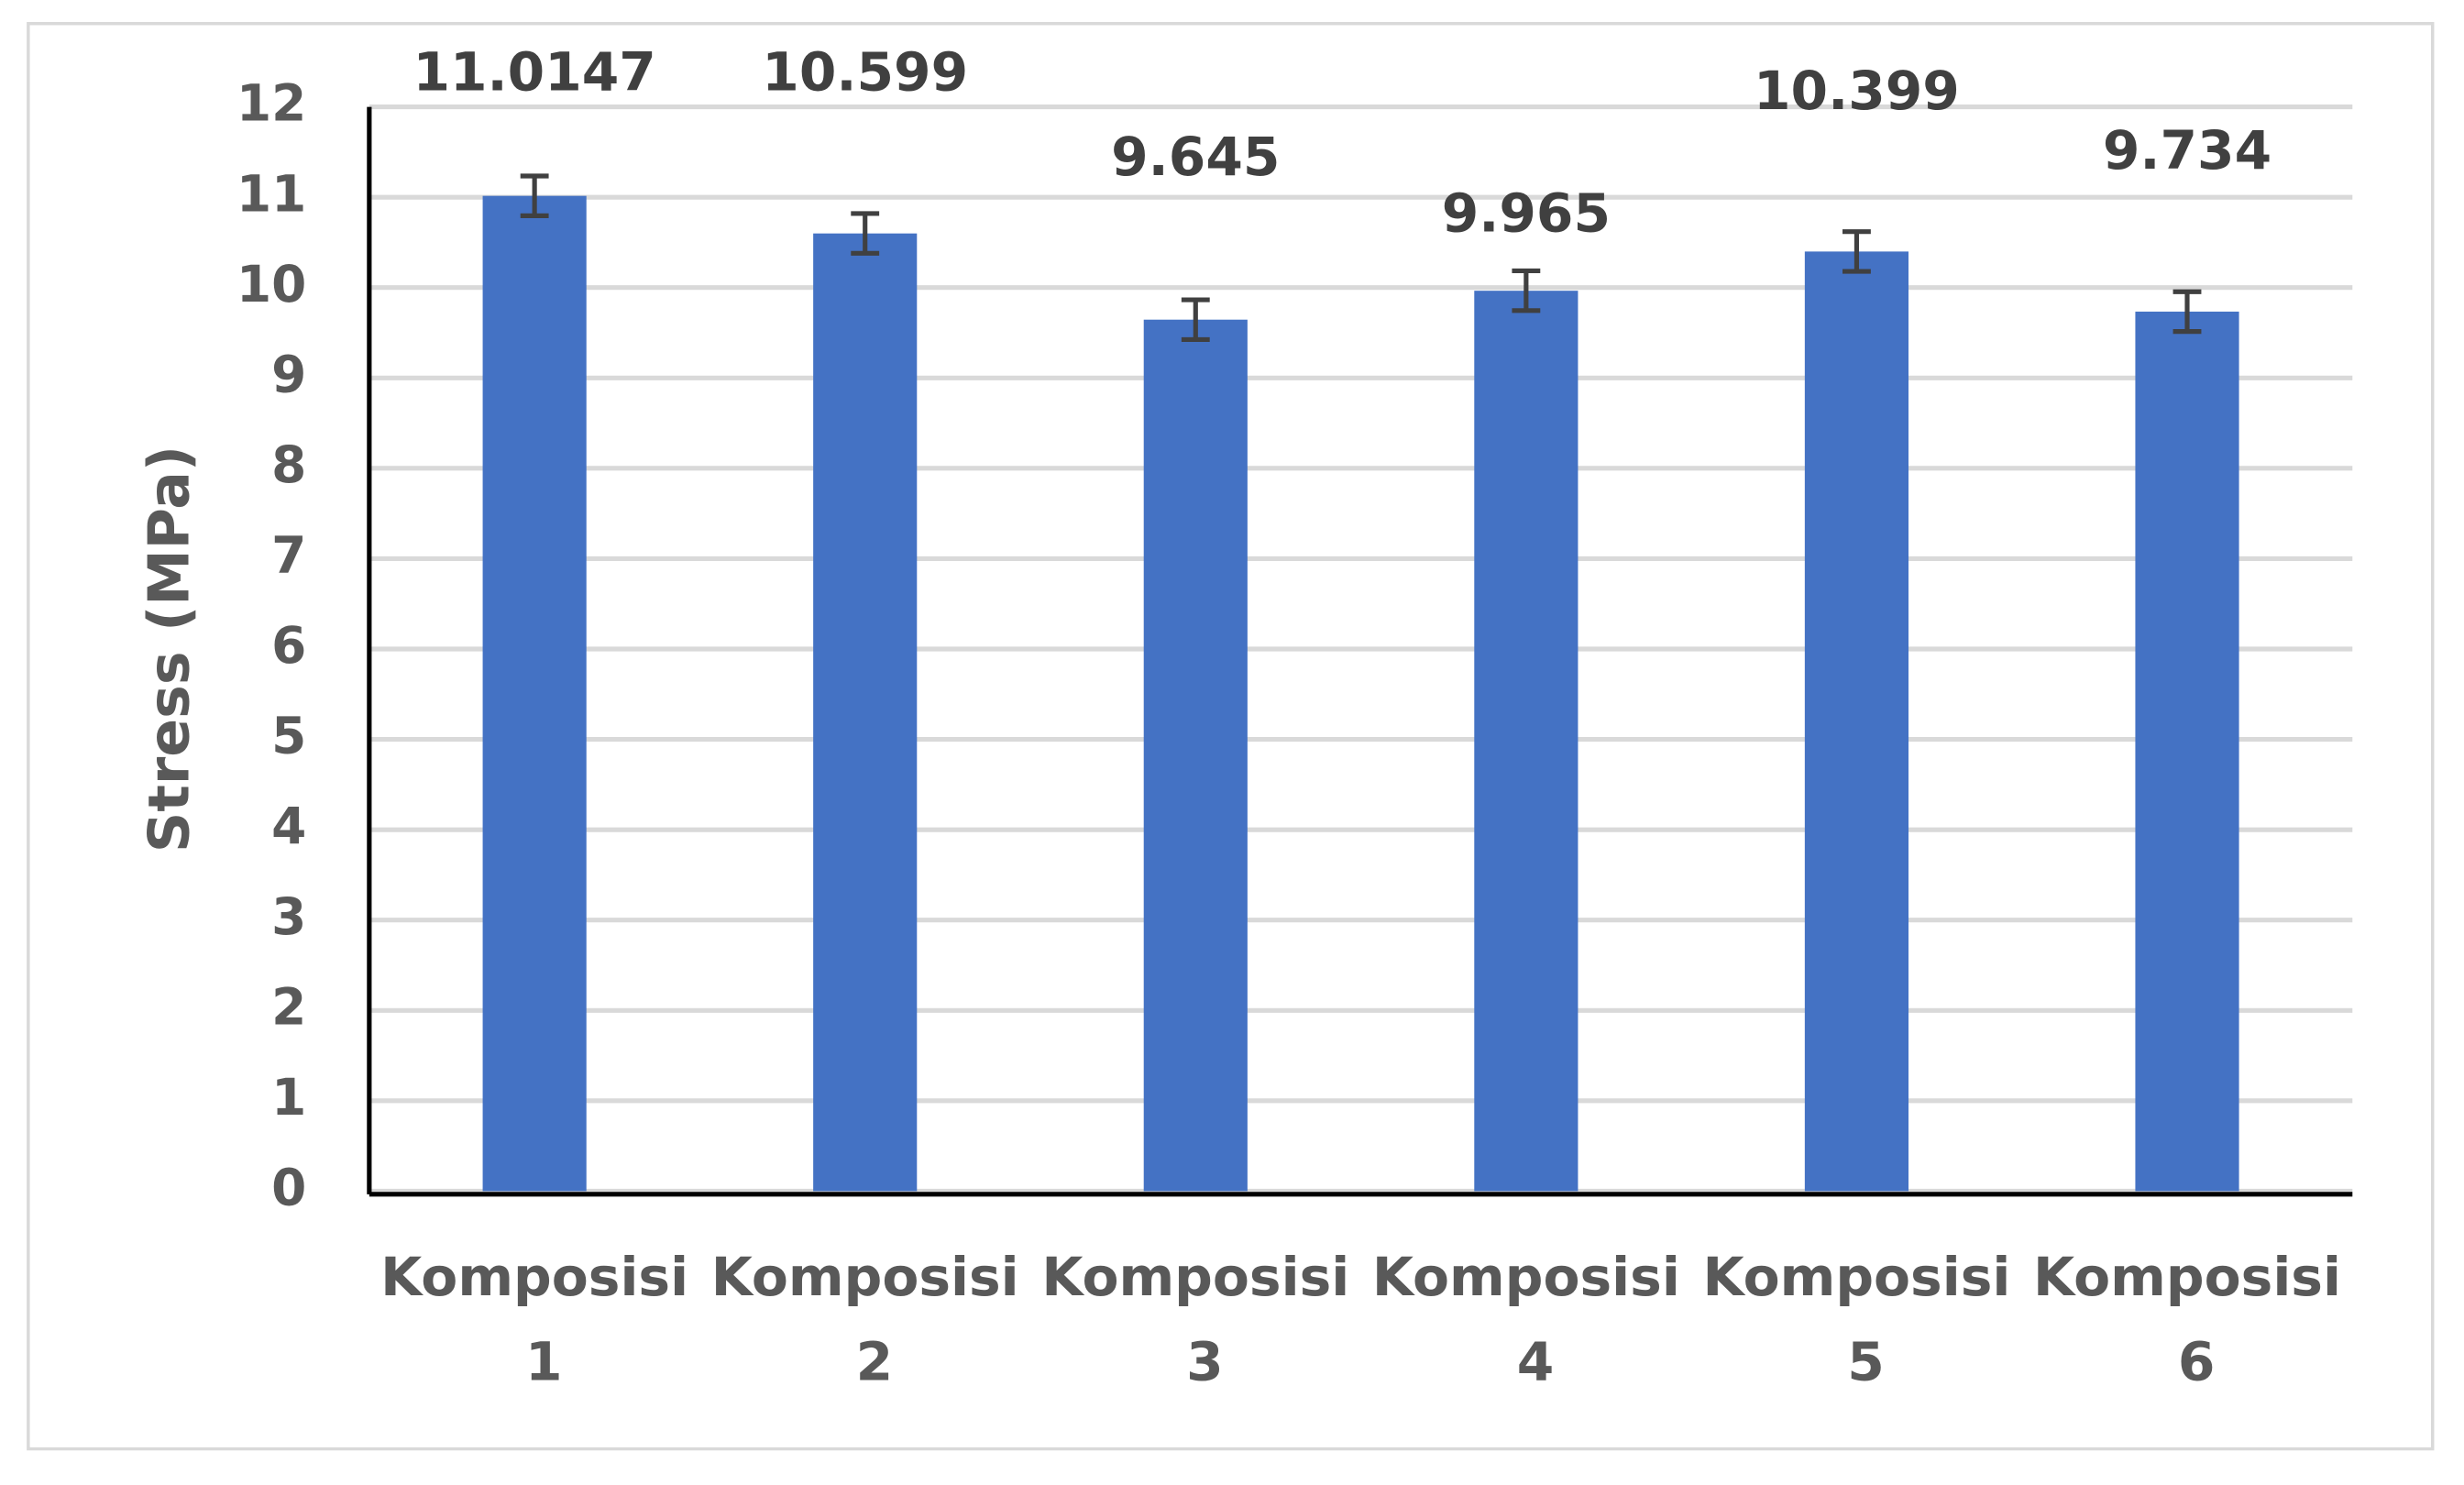  Describe the element at coordinates (2187, 150) in the screenshot. I see `data-label: 9.734` at that location.